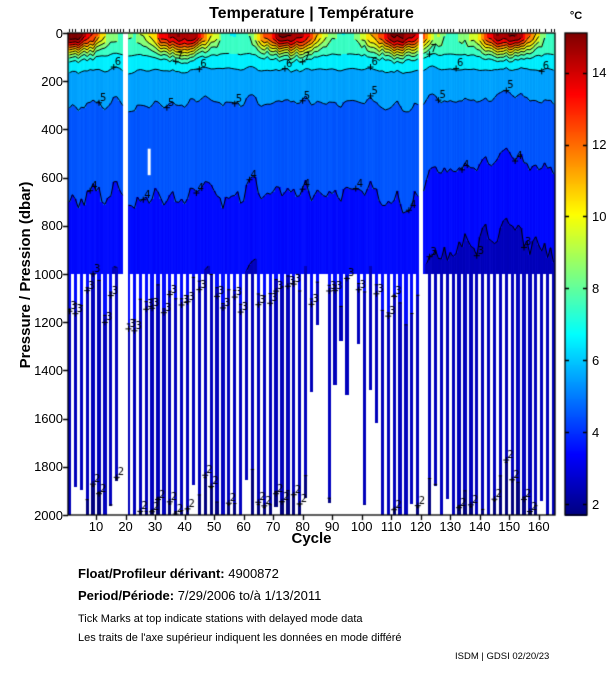 The height and width of the screenshot is (675, 611). I want to click on y-tick-label: 400, so click(52, 129).